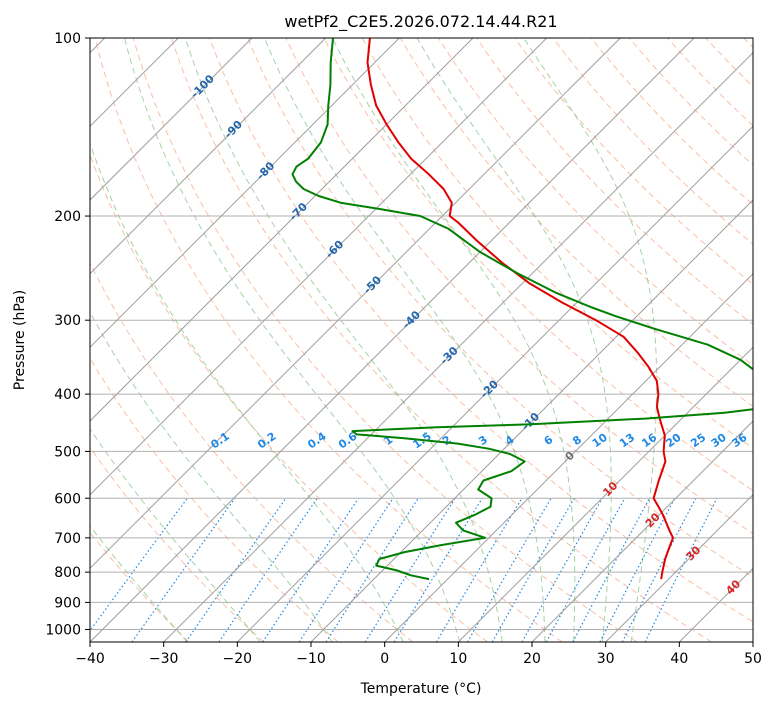 This screenshot has width=775, height=708. I want to click on chart-title: wetPf2_C2E5.2026.072.14.44.R21, so click(420, 22).